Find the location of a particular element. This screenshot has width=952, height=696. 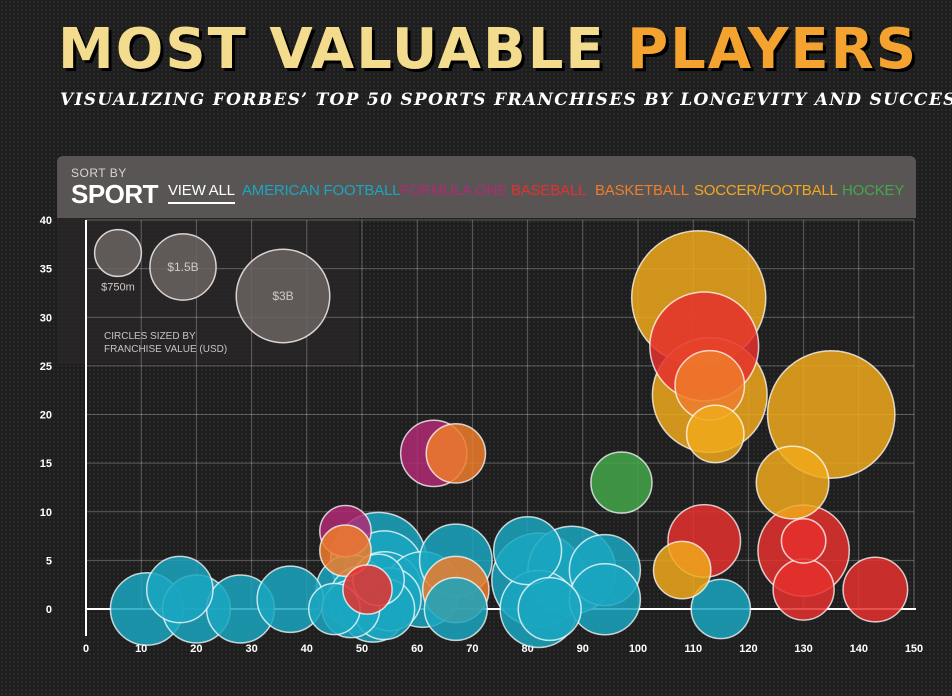

legend-size-label: $750m is located at coordinates (118, 287).